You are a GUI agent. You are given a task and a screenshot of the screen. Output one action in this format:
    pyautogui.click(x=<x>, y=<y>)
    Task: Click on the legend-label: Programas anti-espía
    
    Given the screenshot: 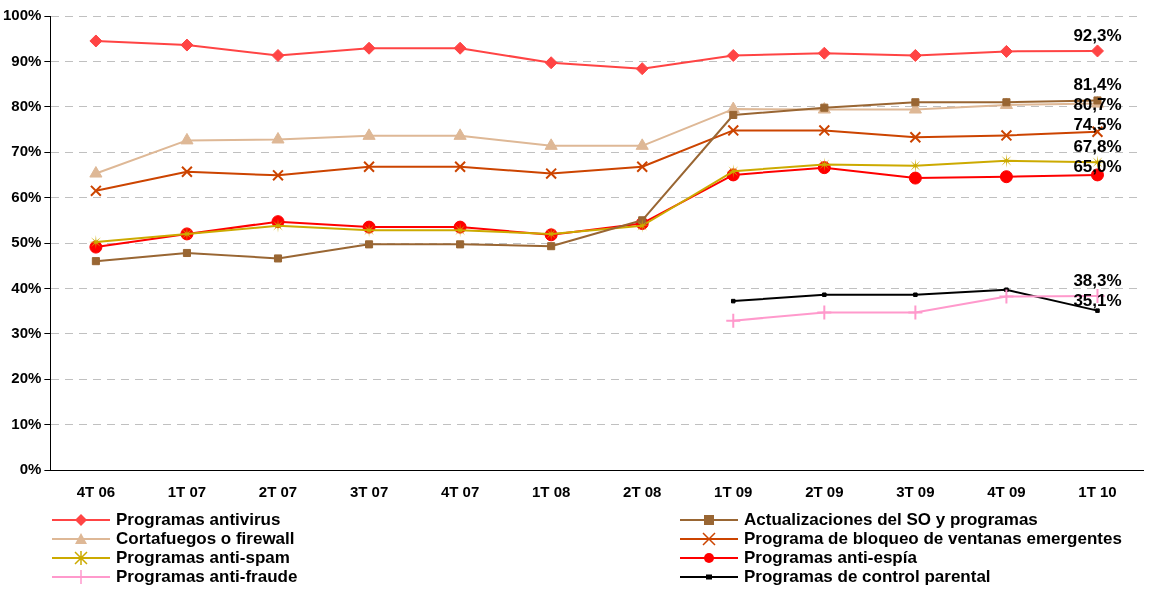 What is the action you would take?
    pyautogui.click(x=830, y=557)
    